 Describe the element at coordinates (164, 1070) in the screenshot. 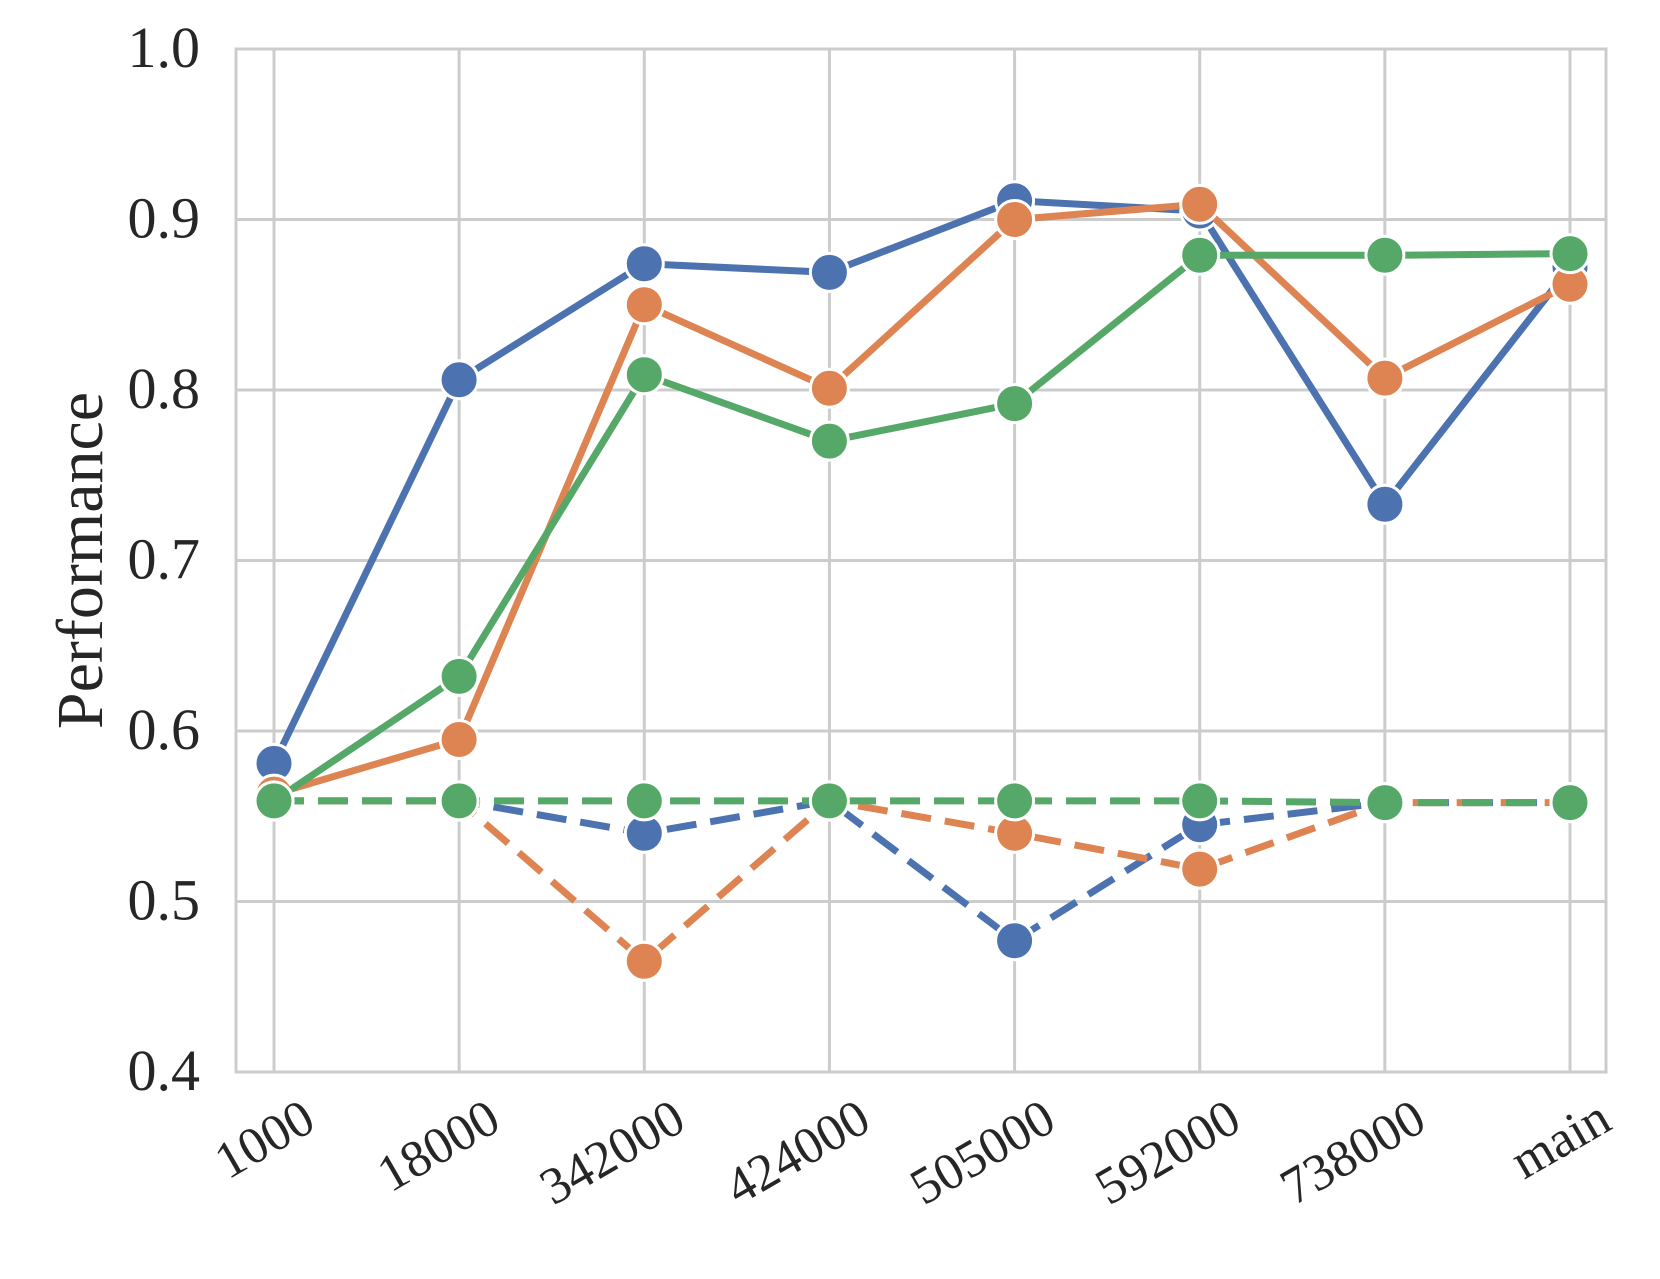

I see `y-tick-label: 0.4` at that location.